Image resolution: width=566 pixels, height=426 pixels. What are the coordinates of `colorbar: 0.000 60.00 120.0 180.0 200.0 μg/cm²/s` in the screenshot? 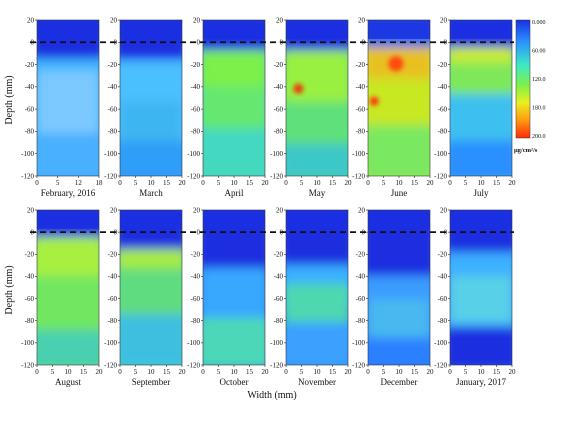 It's located at (530, 86).